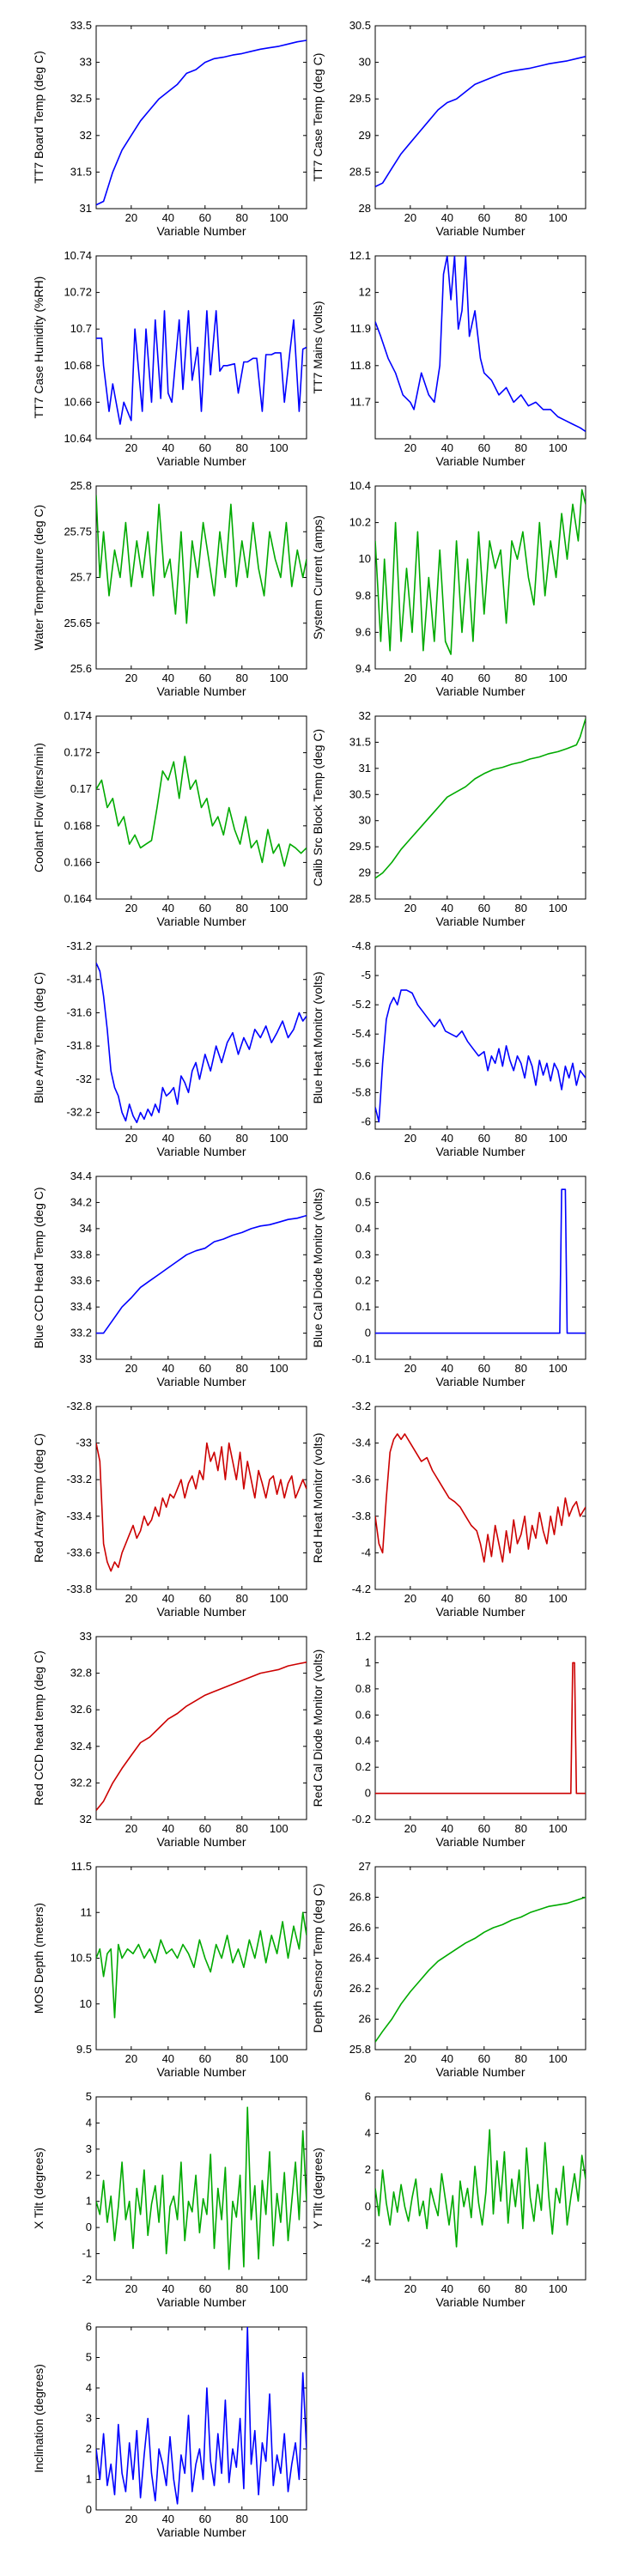 The width and height of the screenshot is (644, 2576). Describe the element at coordinates (79, 1012) in the screenshot. I see `y-tick-label: -31.6` at that location.